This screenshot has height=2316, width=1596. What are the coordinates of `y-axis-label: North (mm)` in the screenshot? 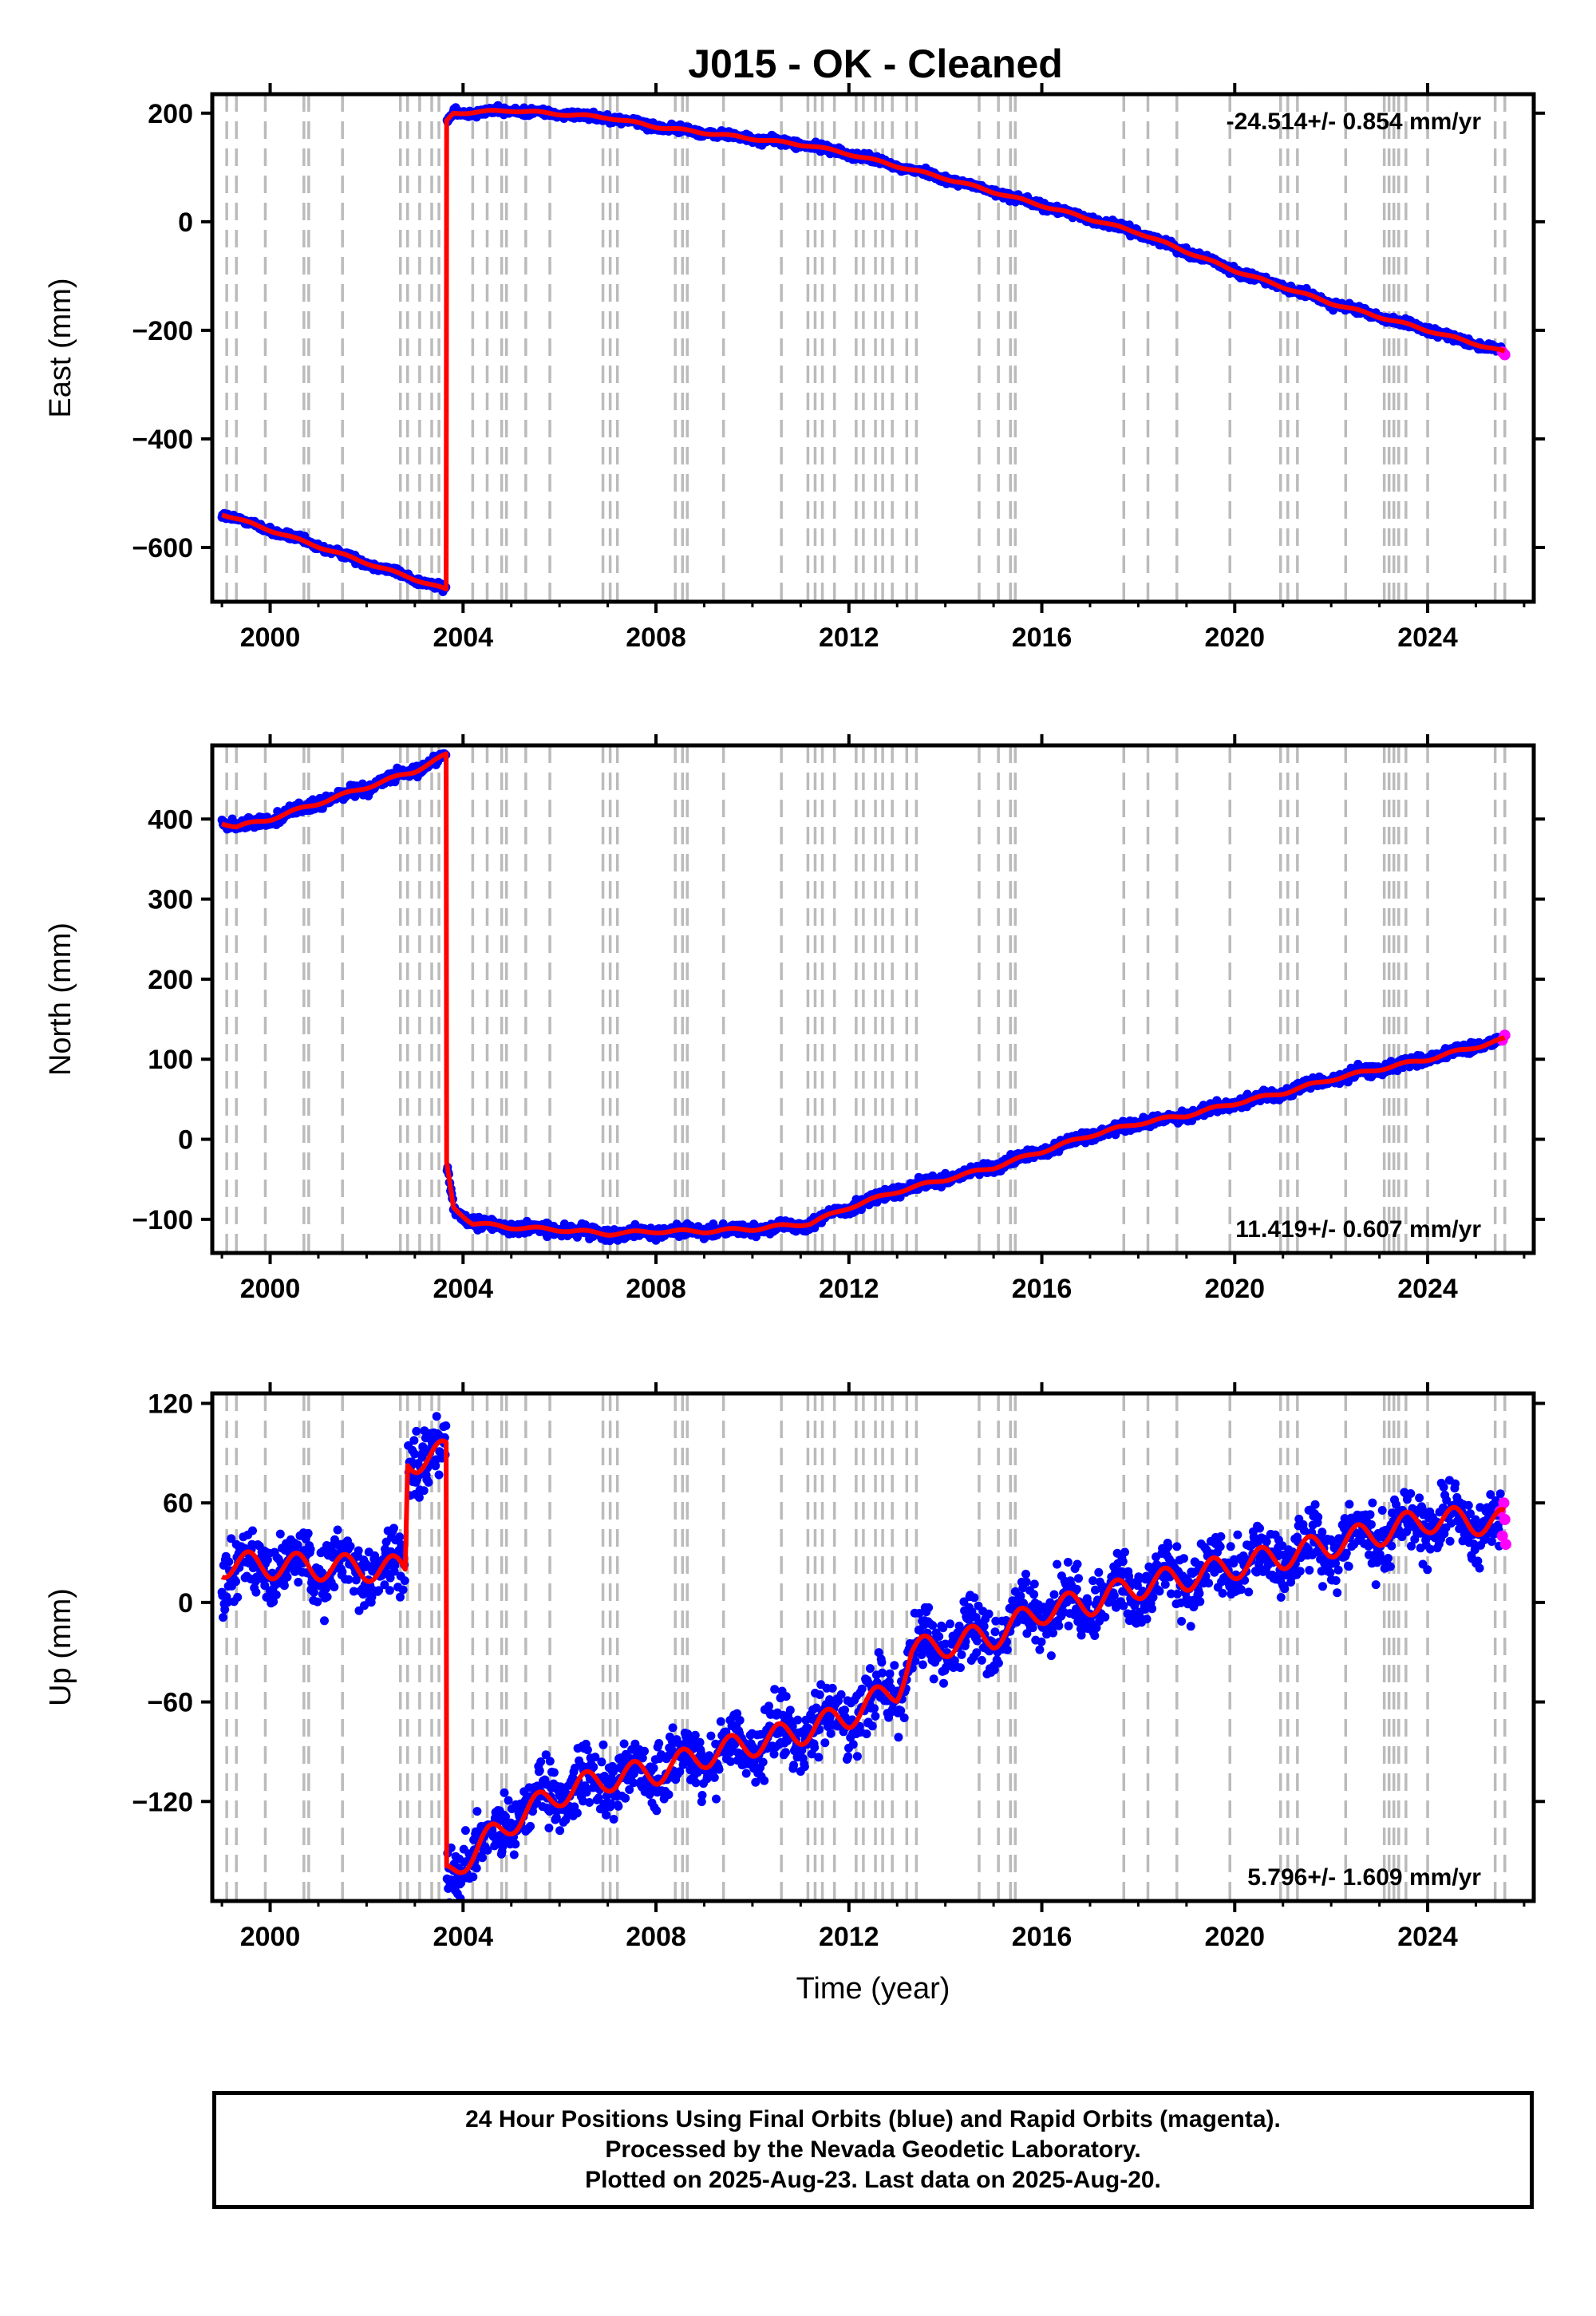 It's located at (60, 999).